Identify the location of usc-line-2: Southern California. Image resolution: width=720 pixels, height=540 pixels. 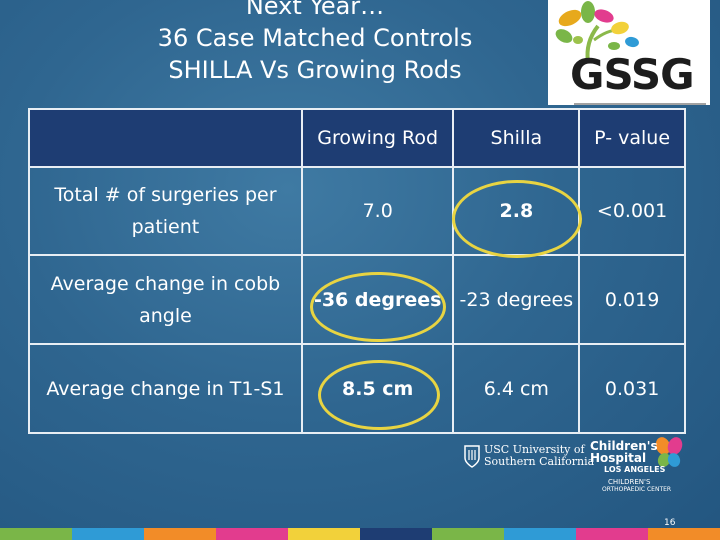
(539, 461).